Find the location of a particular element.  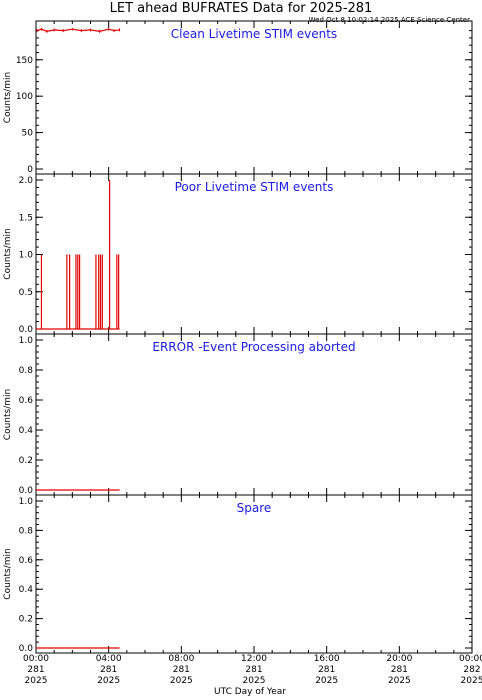

panel-title: Clean Livetime STIM events is located at coordinates (254, 34).